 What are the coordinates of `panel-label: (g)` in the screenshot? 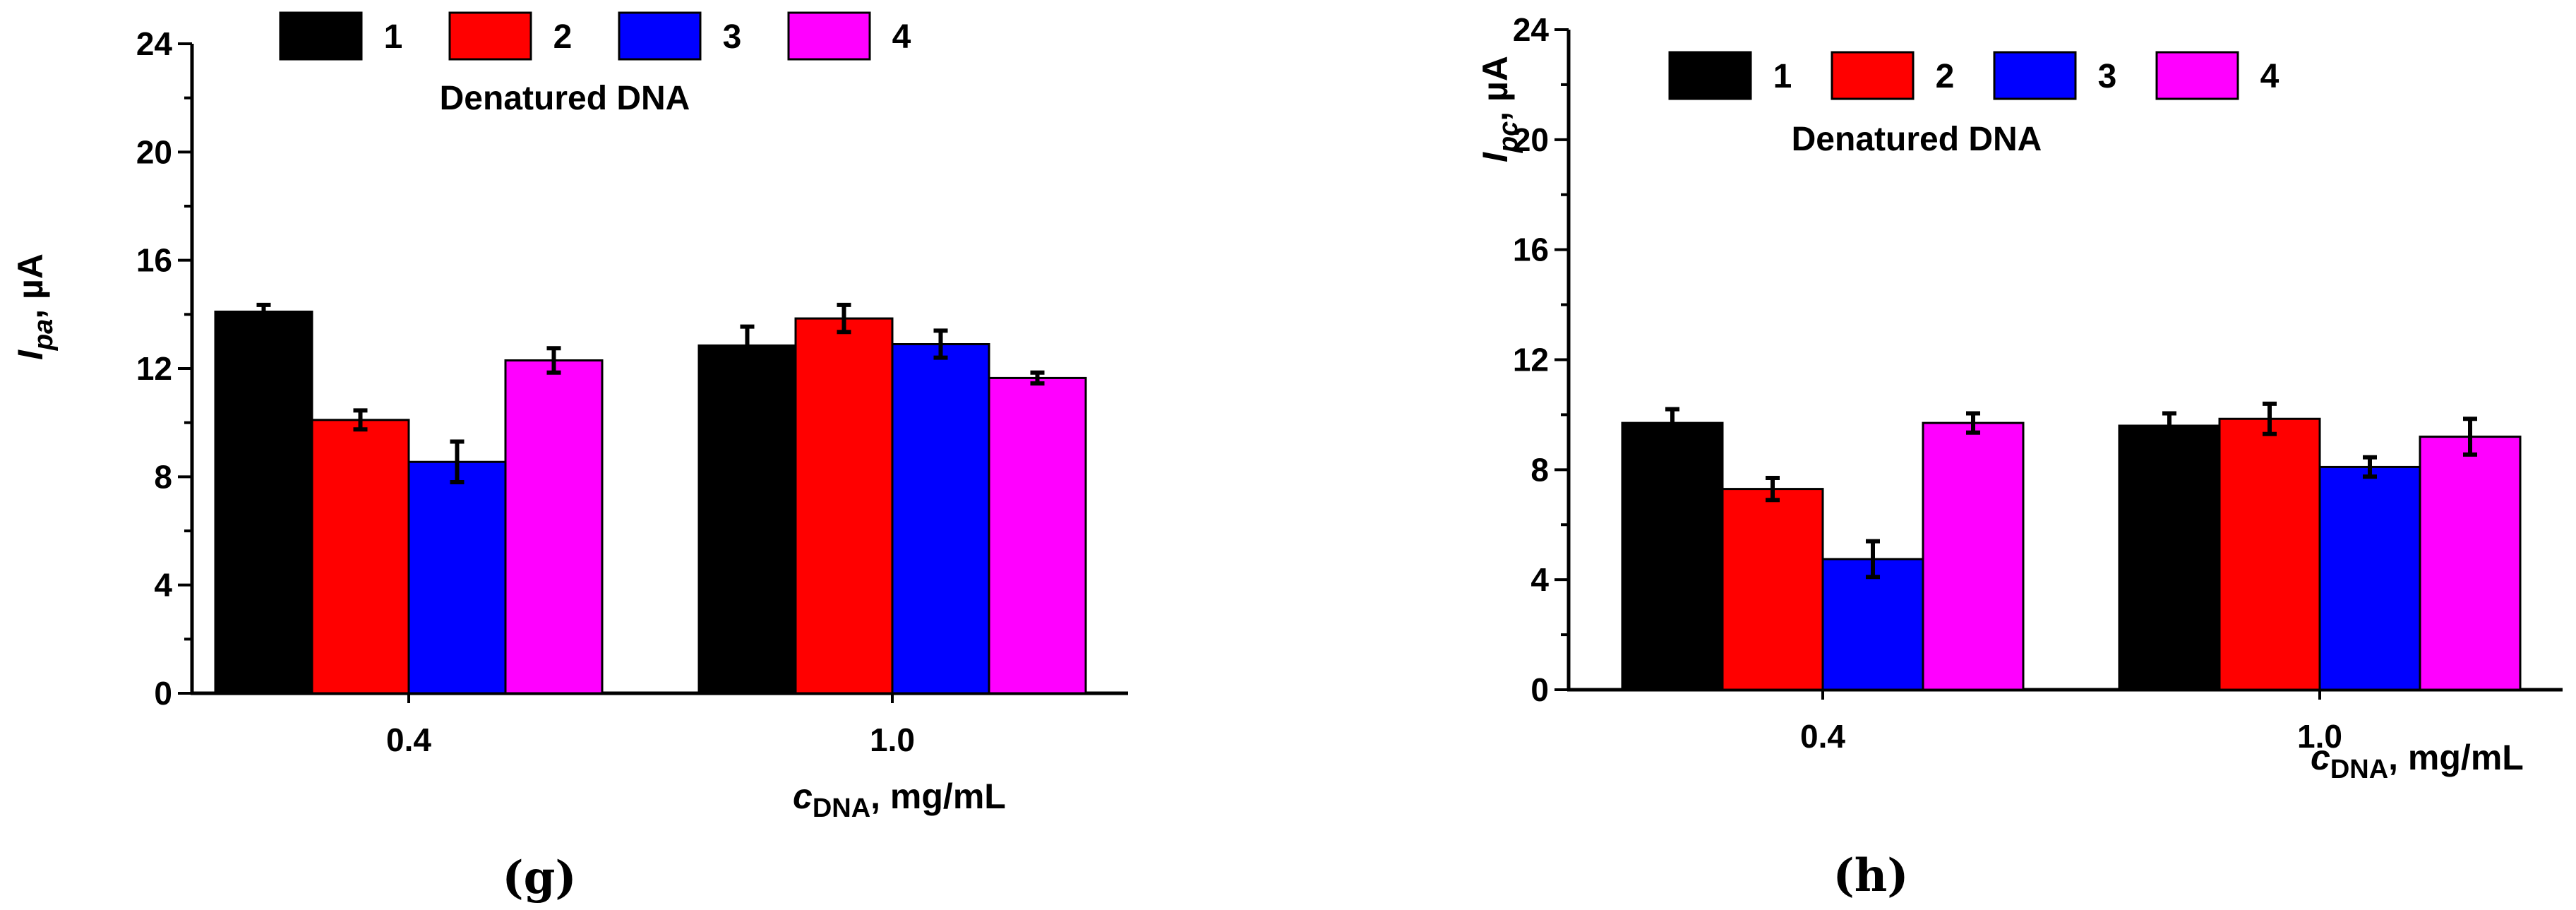 It's located at (539, 877).